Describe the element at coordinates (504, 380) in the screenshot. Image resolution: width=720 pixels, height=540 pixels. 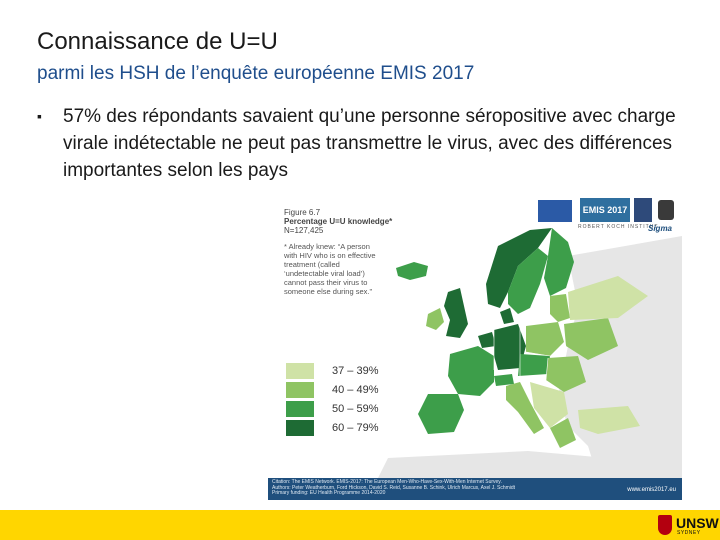
I see `country-switzerland` at that location.